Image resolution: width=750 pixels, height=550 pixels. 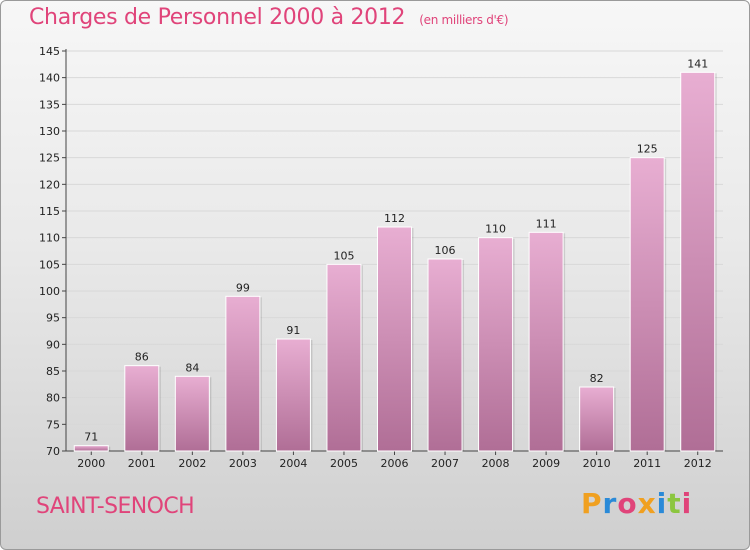 I want to click on data-label: 141, so click(x=697, y=63).